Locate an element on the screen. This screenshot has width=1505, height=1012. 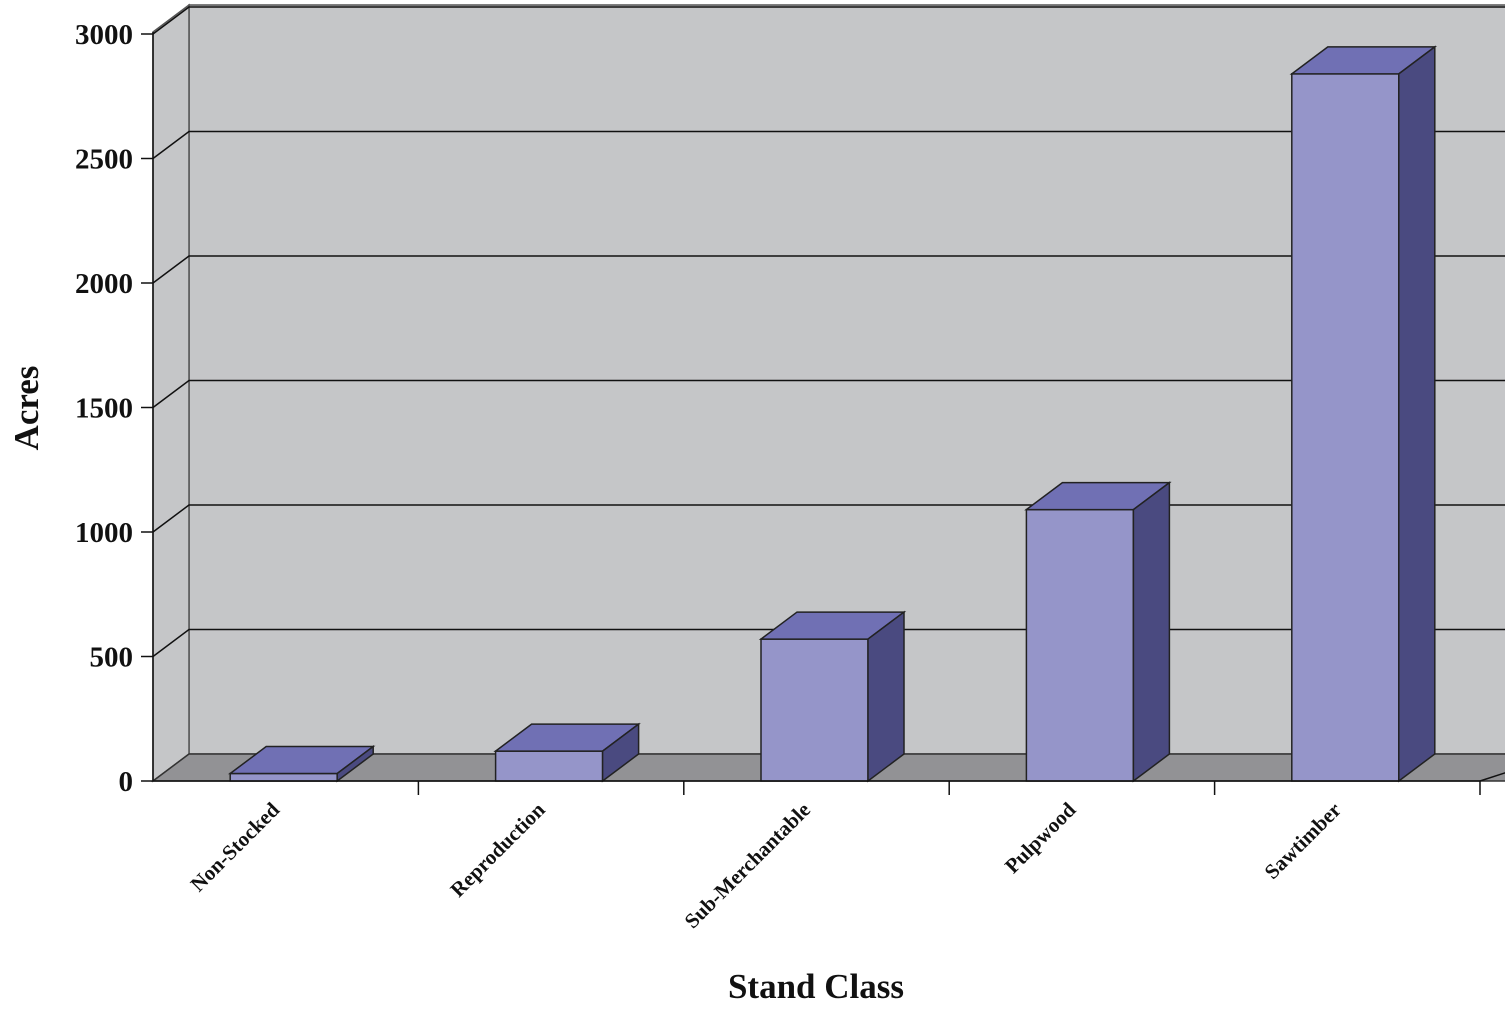
y-tick-label: 500 is located at coordinates (112, 658).